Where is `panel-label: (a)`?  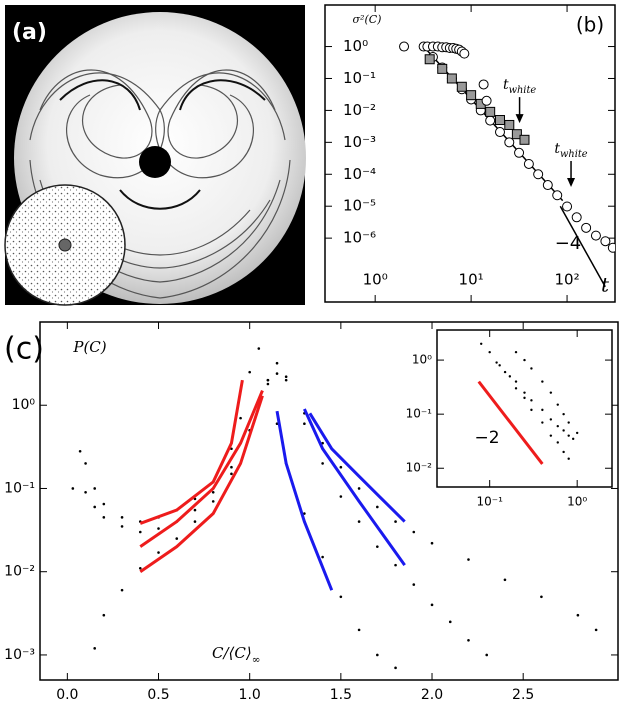 panel-label: (a) is located at coordinates (29, 32).